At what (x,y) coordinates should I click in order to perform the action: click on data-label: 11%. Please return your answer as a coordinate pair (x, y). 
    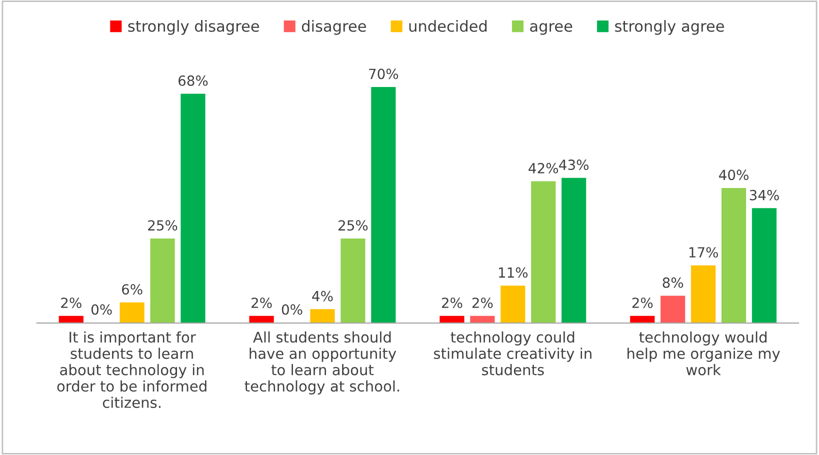
    Looking at the image, I should click on (513, 272).